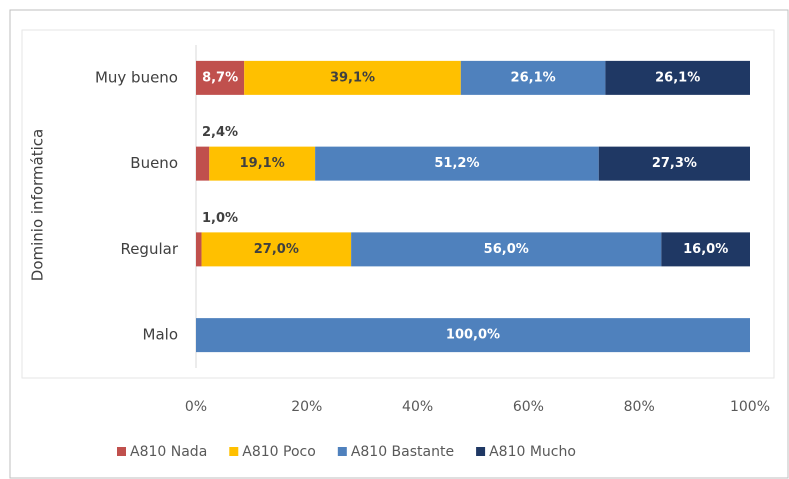 This screenshot has width=789, height=479. I want to click on data-label: 2,4%, so click(220, 132).